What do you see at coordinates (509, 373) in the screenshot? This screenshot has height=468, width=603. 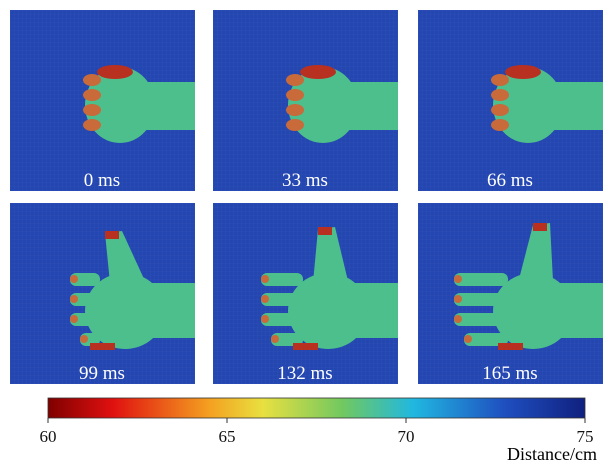 I see `panel-label: 165 ms` at bounding box center [509, 373].